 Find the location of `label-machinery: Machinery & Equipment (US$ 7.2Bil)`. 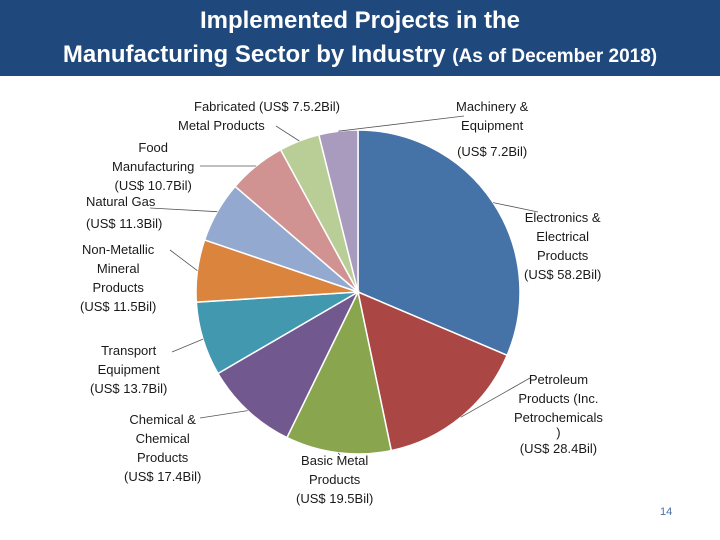

label-machinery: Machinery & Equipment (US$ 7.2Bil) is located at coordinates (492, 129).